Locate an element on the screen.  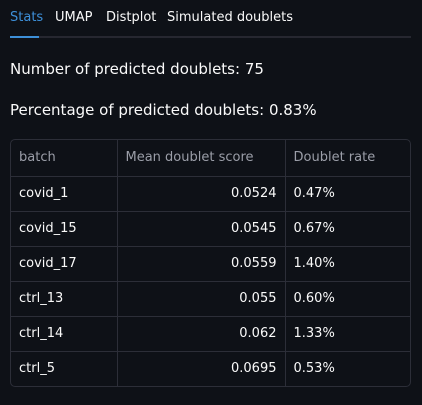
column-header-batch: batch is located at coordinates (64, 158).